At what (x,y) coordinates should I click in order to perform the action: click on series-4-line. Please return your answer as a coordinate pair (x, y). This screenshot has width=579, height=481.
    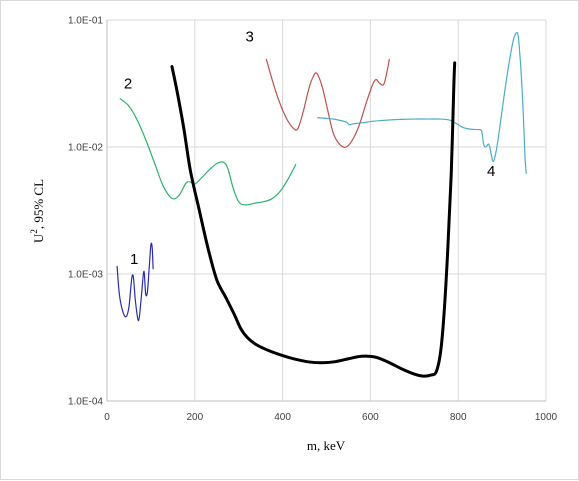
    Looking at the image, I should click on (422, 102).